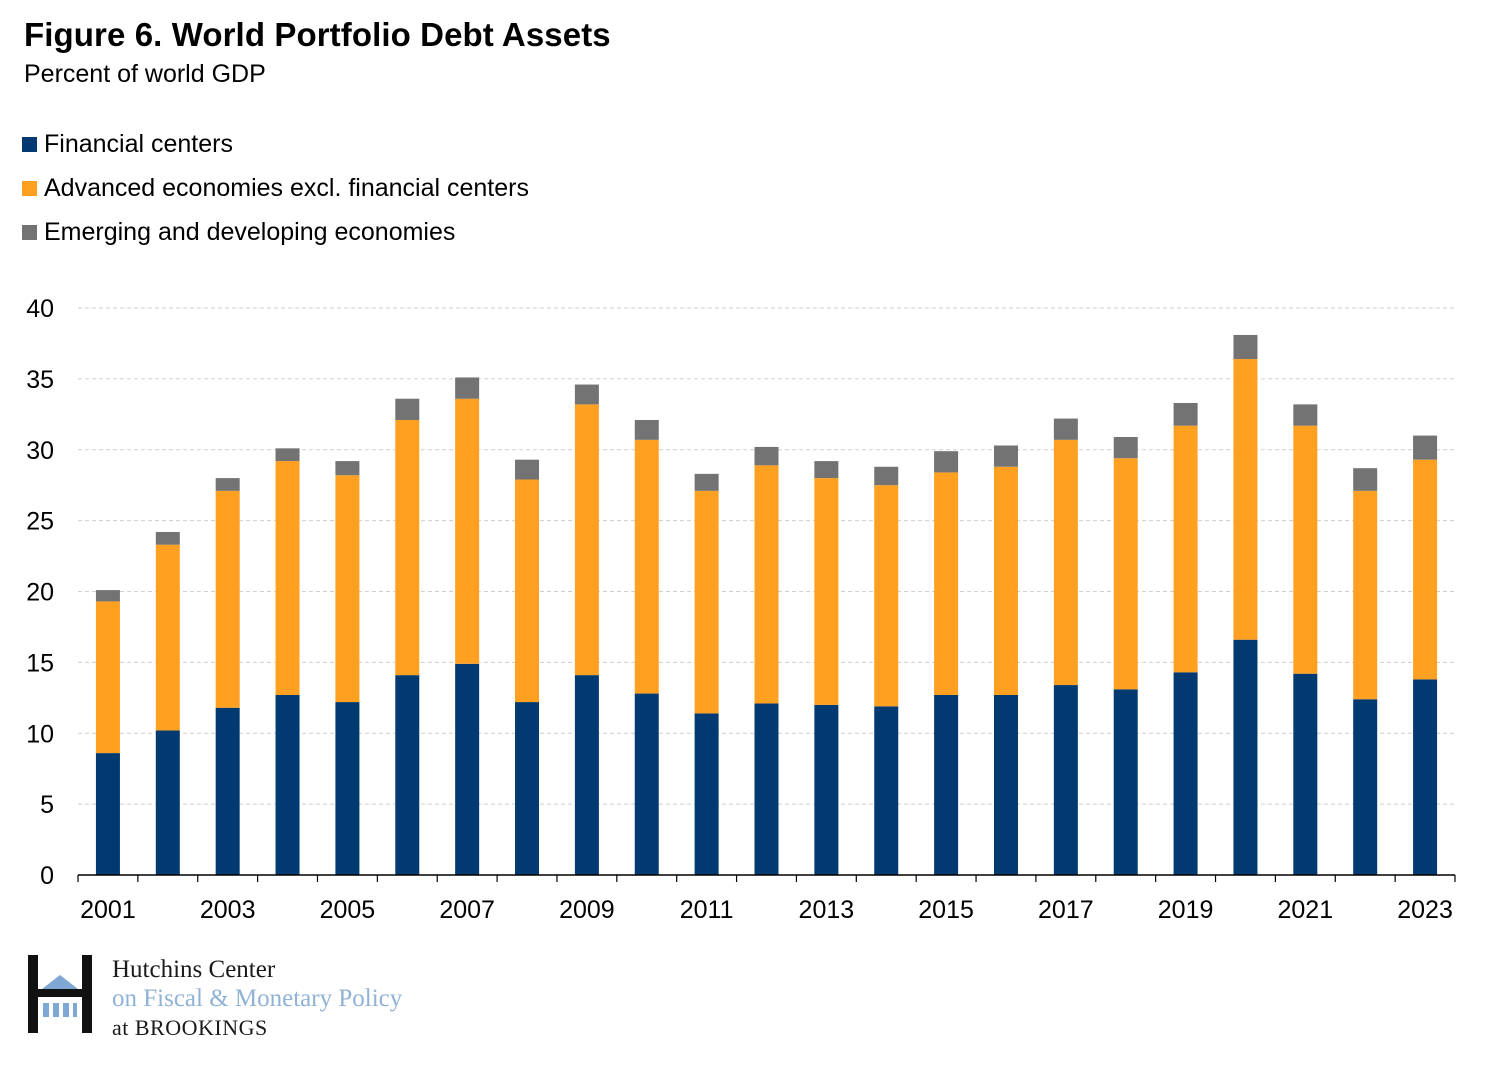 This screenshot has width=1499, height=1086. What do you see at coordinates (47, 876) in the screenshot?
I see `y-tick-label: 0` at bounding box center [47, 876].